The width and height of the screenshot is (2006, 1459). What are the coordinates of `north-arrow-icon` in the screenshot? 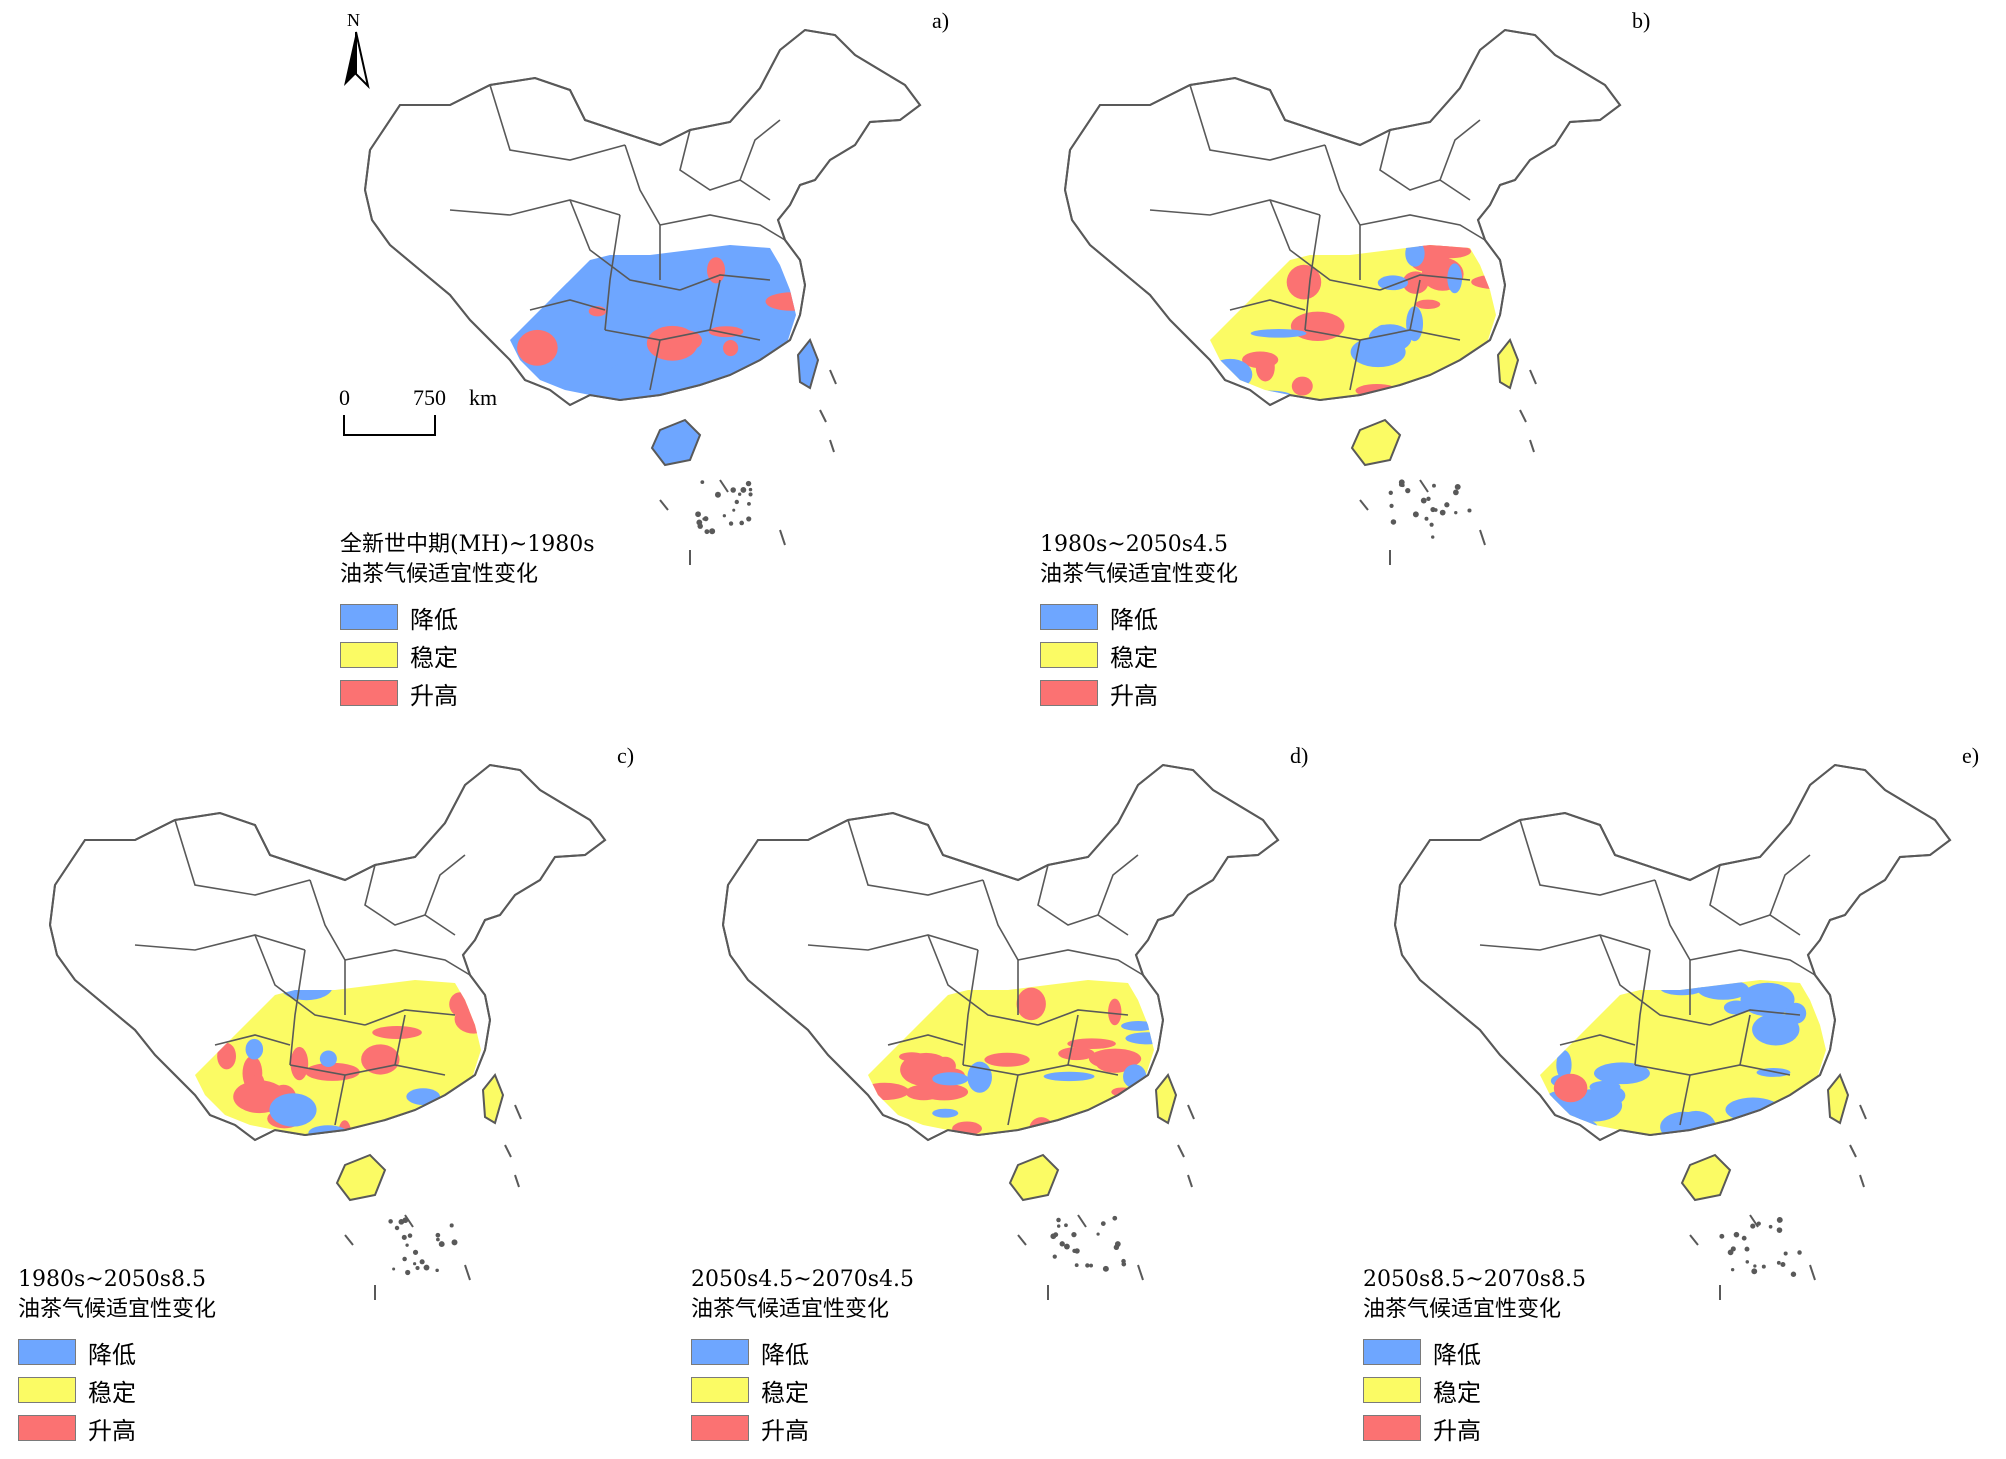 It's located at (357, 60).